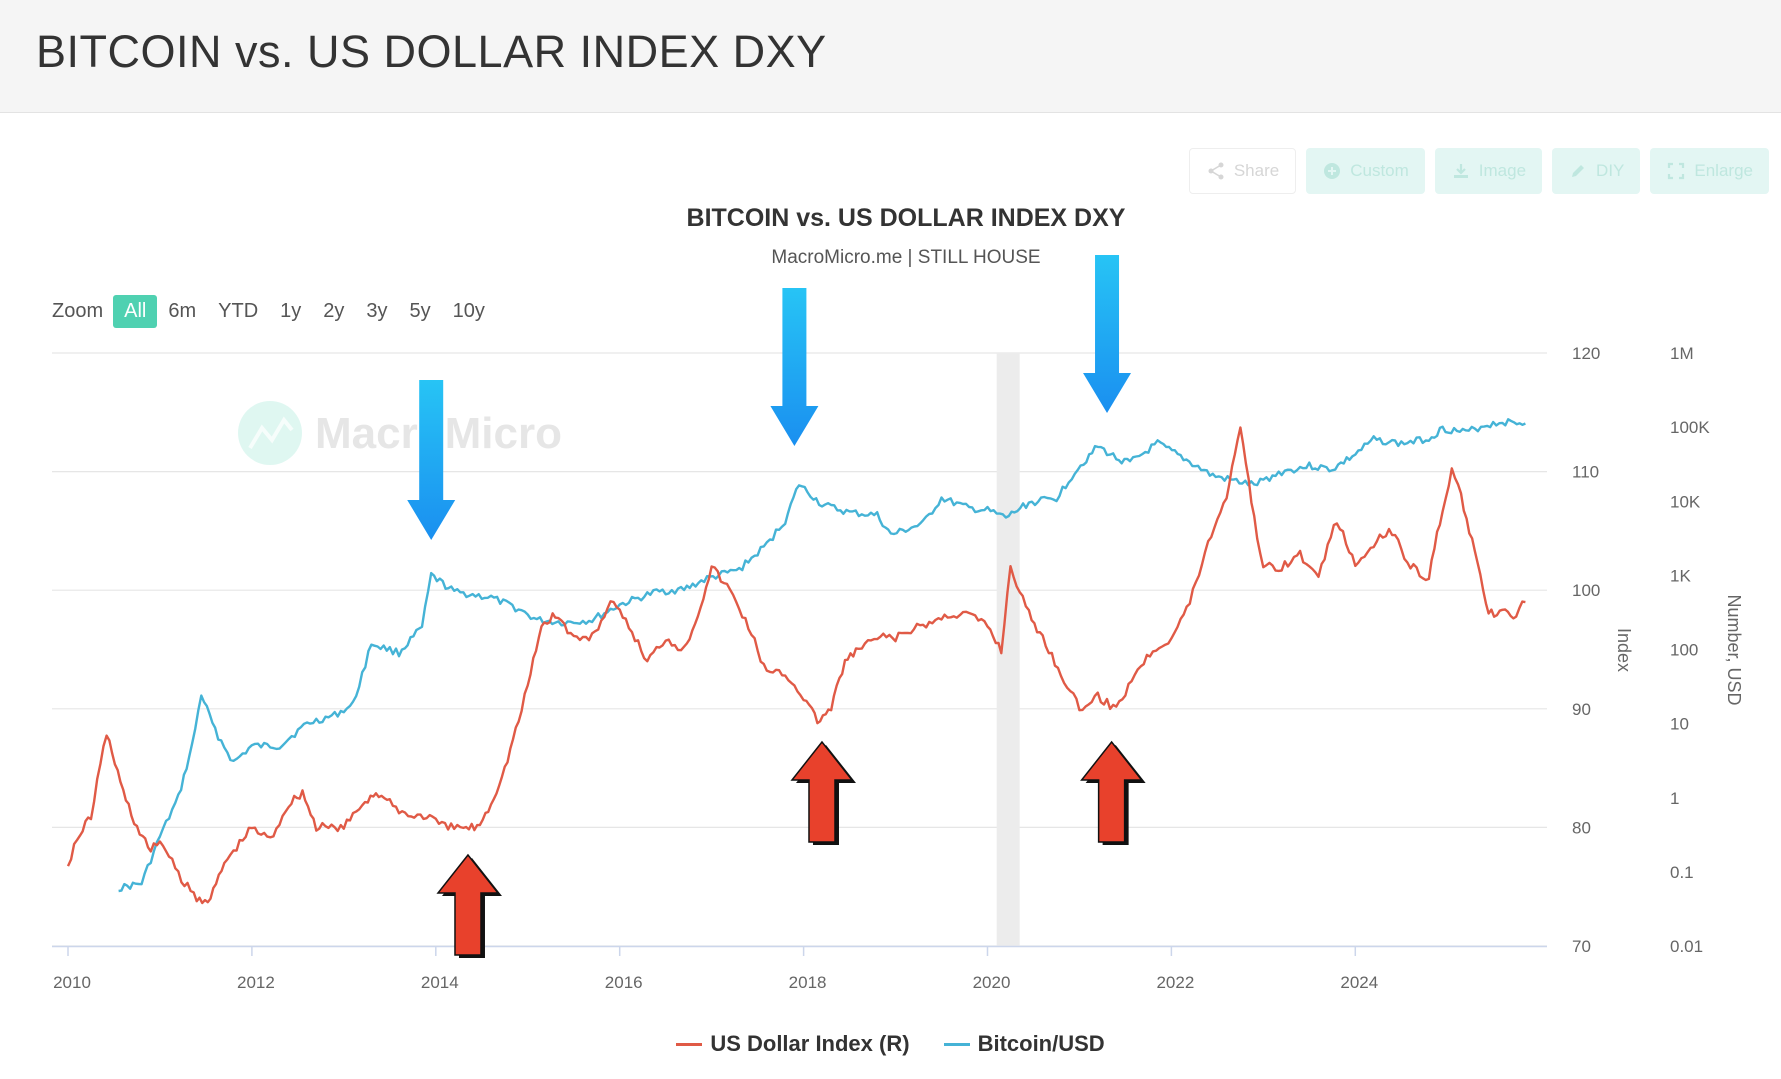 The width and height of the screenshot is (1781, 1079). Describe the element at coordinates (1690, 427) in the screenshot. I see `y-right-tick-label: 100K` at that location.